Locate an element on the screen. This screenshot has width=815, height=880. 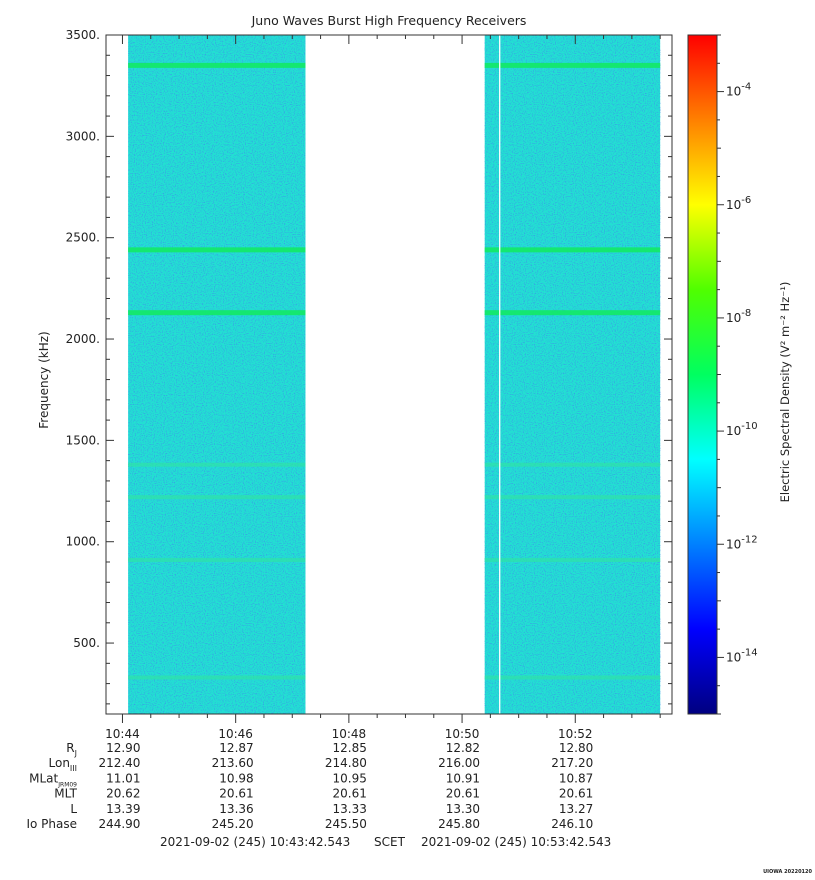
x-tick-label: 10:46 is located at coordinates (235, 734).